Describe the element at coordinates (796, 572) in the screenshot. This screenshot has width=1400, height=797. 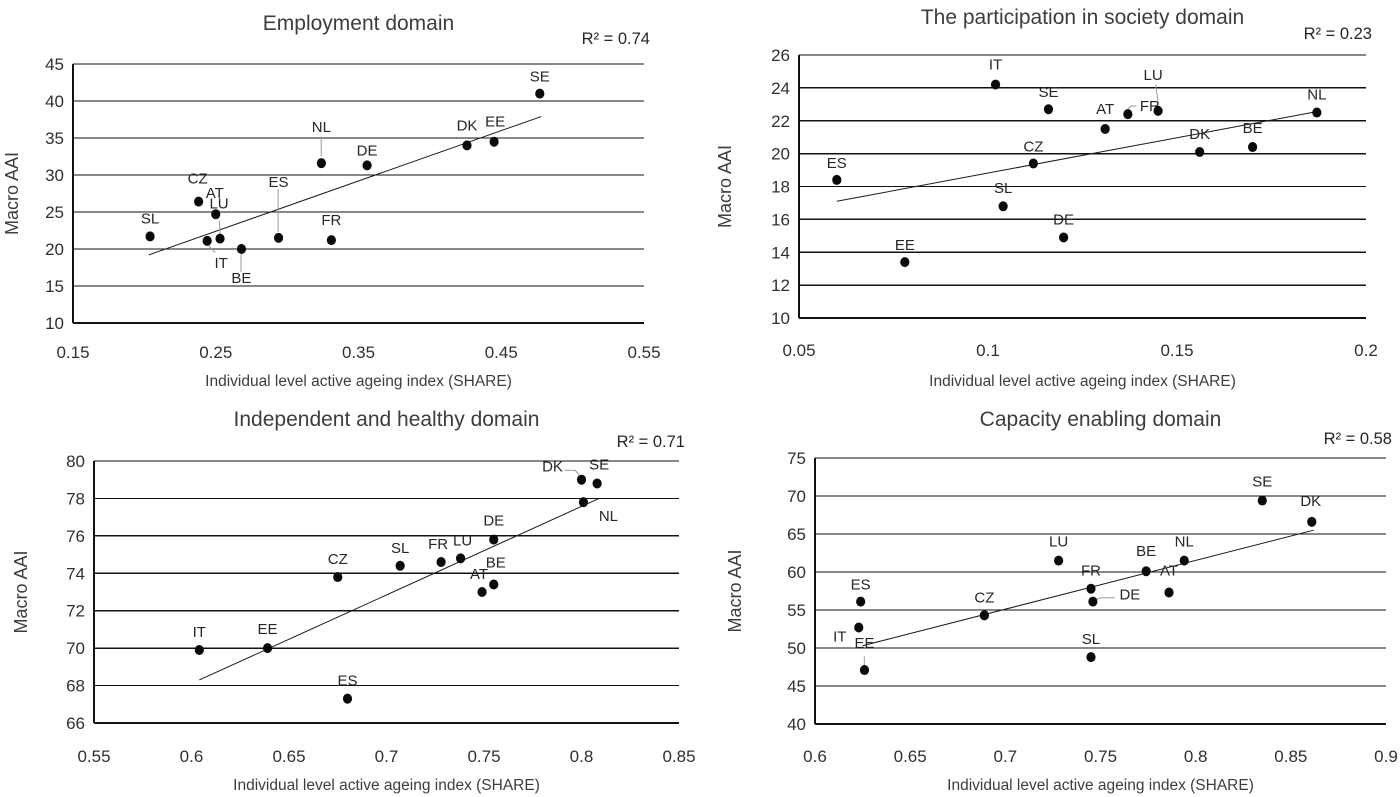
I see `y-tick-label: 60` at that location.